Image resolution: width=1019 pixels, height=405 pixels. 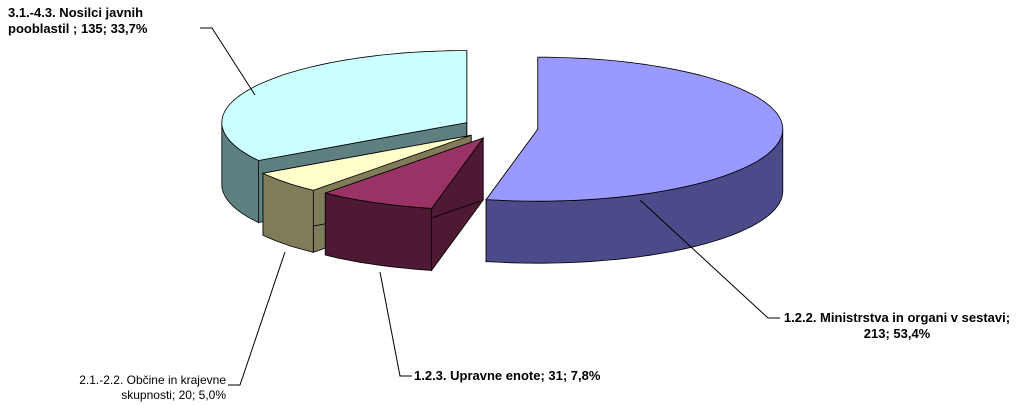 I want to click on value-label: 135; 33,7%, so click(x=114, y=28).